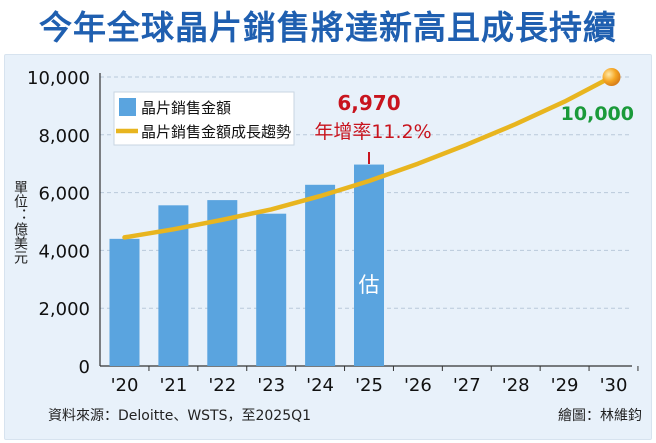 Image resolution: width=656 pixels, height=443 pixels. I want to click on source-note: 資料來源：Deloitte、WSTS，至2025Q1, so click(180, 416).